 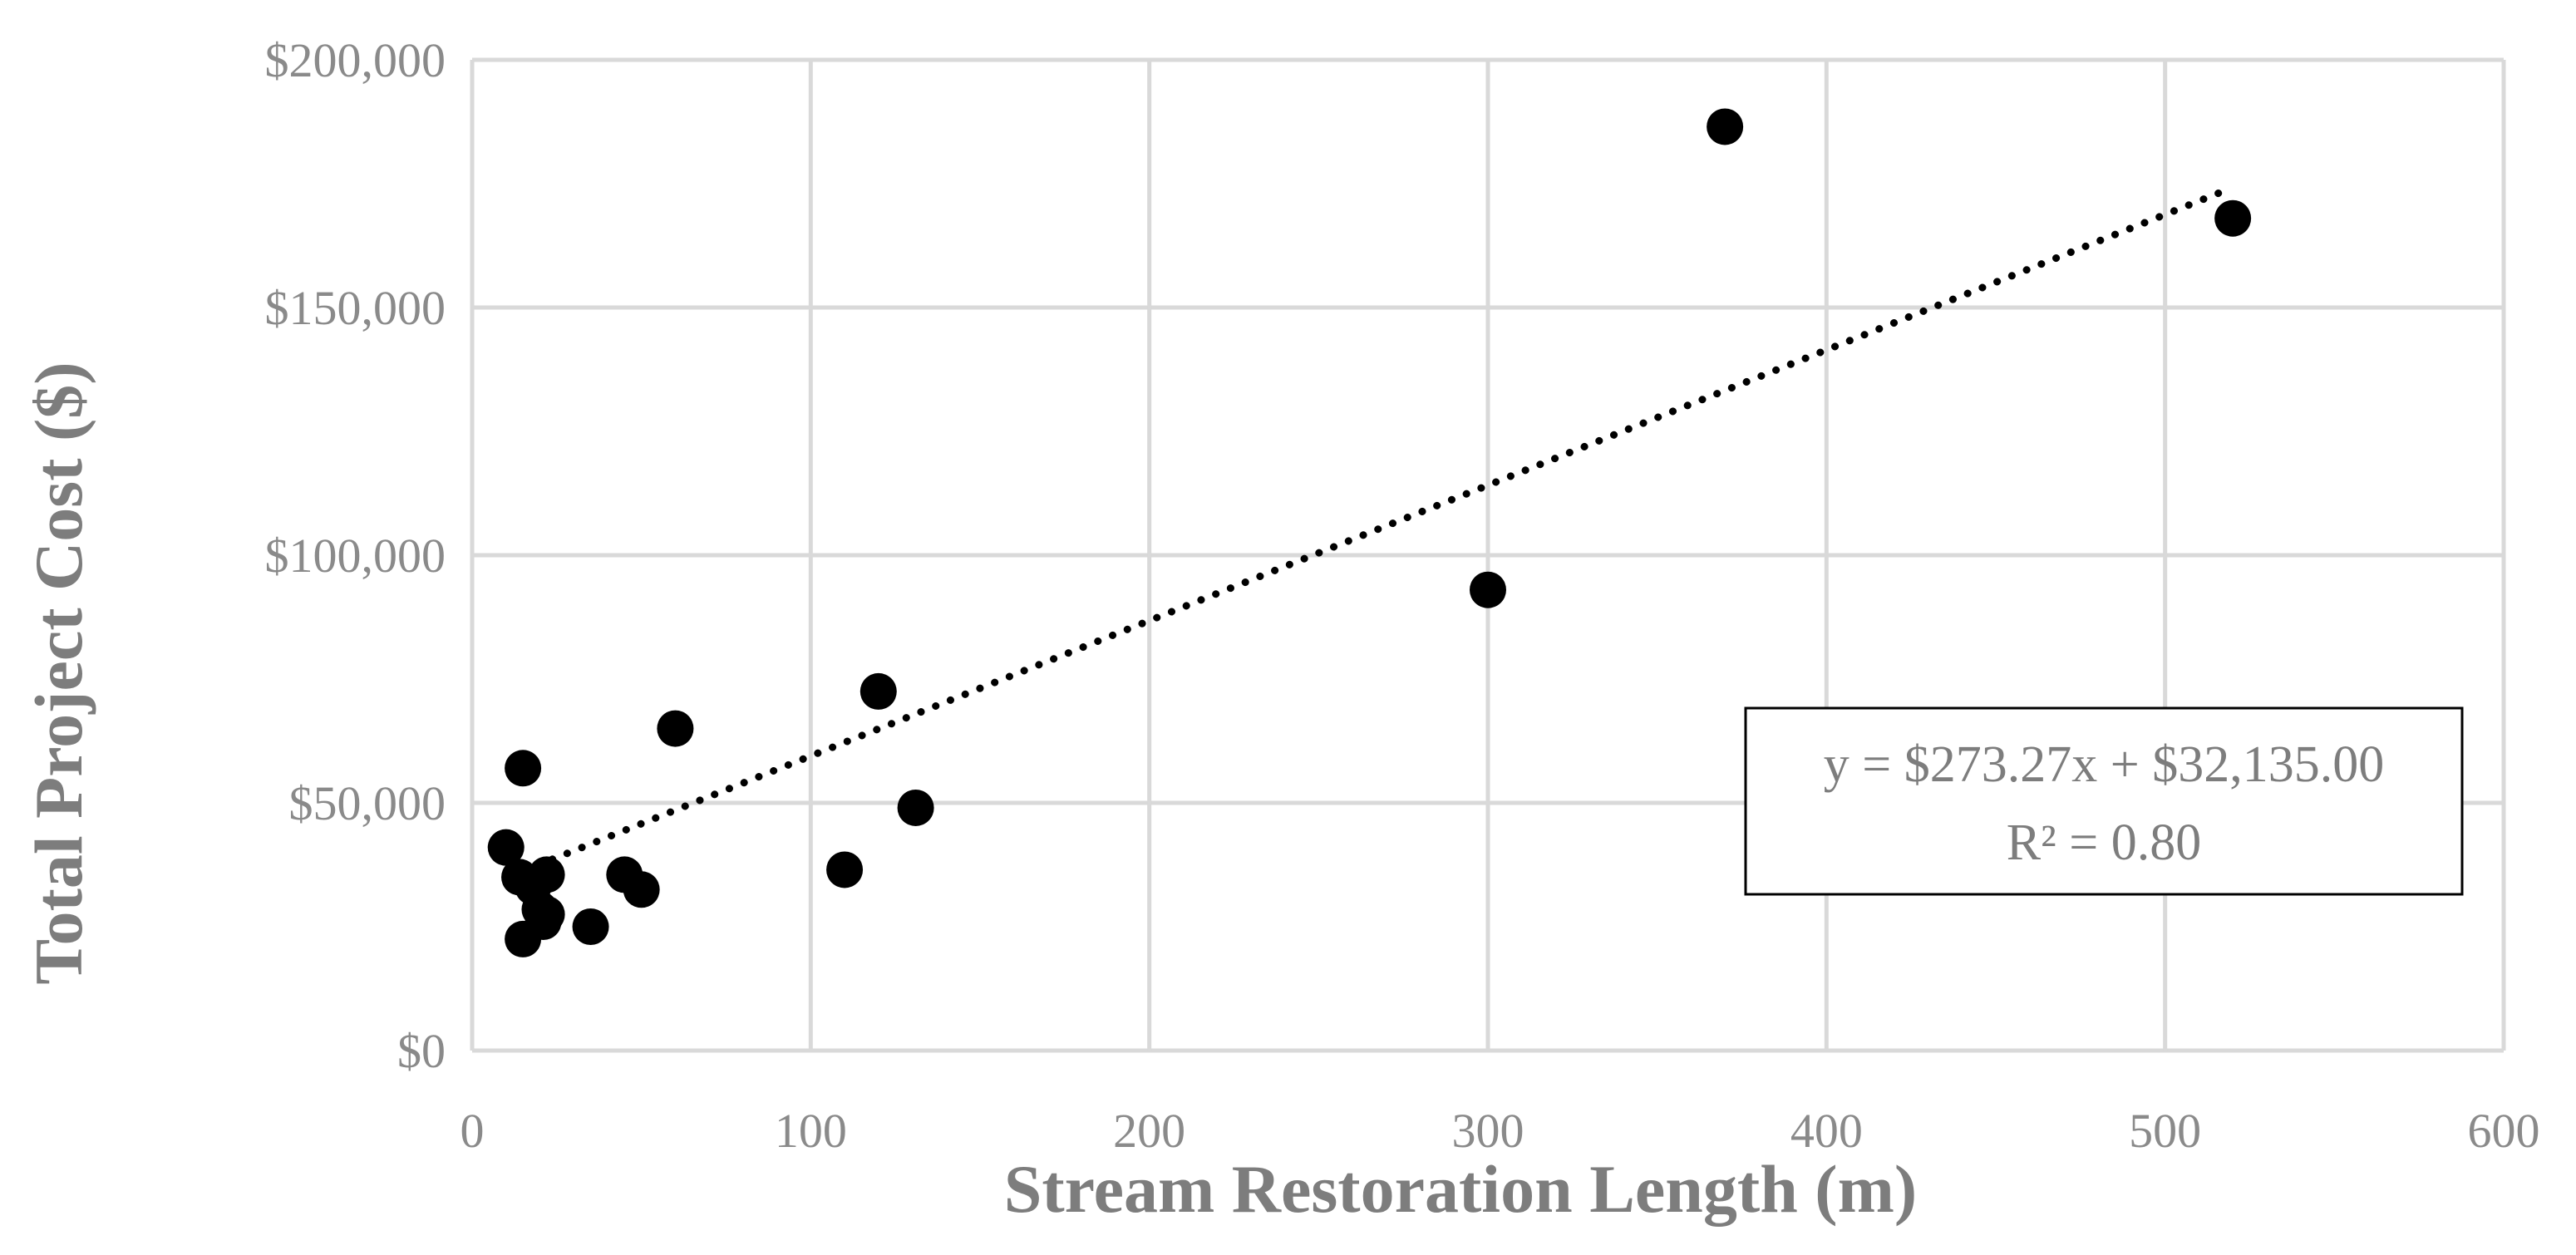 What do you see at coordinates (355, 60) in the screenshot?
I see `y-tick-label: $200,000` at bounding box center [355, 60].